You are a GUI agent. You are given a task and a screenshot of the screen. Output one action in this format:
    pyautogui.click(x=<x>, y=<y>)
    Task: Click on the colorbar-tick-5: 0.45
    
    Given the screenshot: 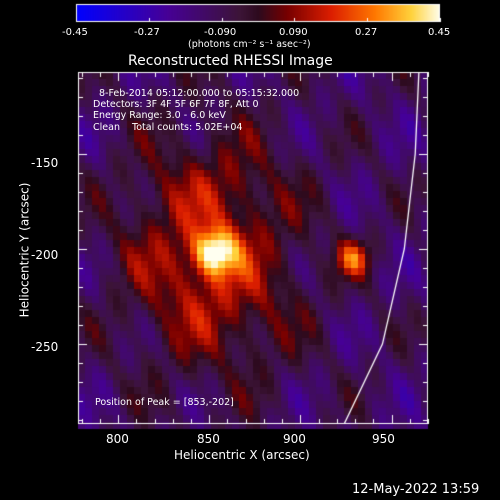 What is the action you would take?
    pyautogui.click(x=439, y=32)
    